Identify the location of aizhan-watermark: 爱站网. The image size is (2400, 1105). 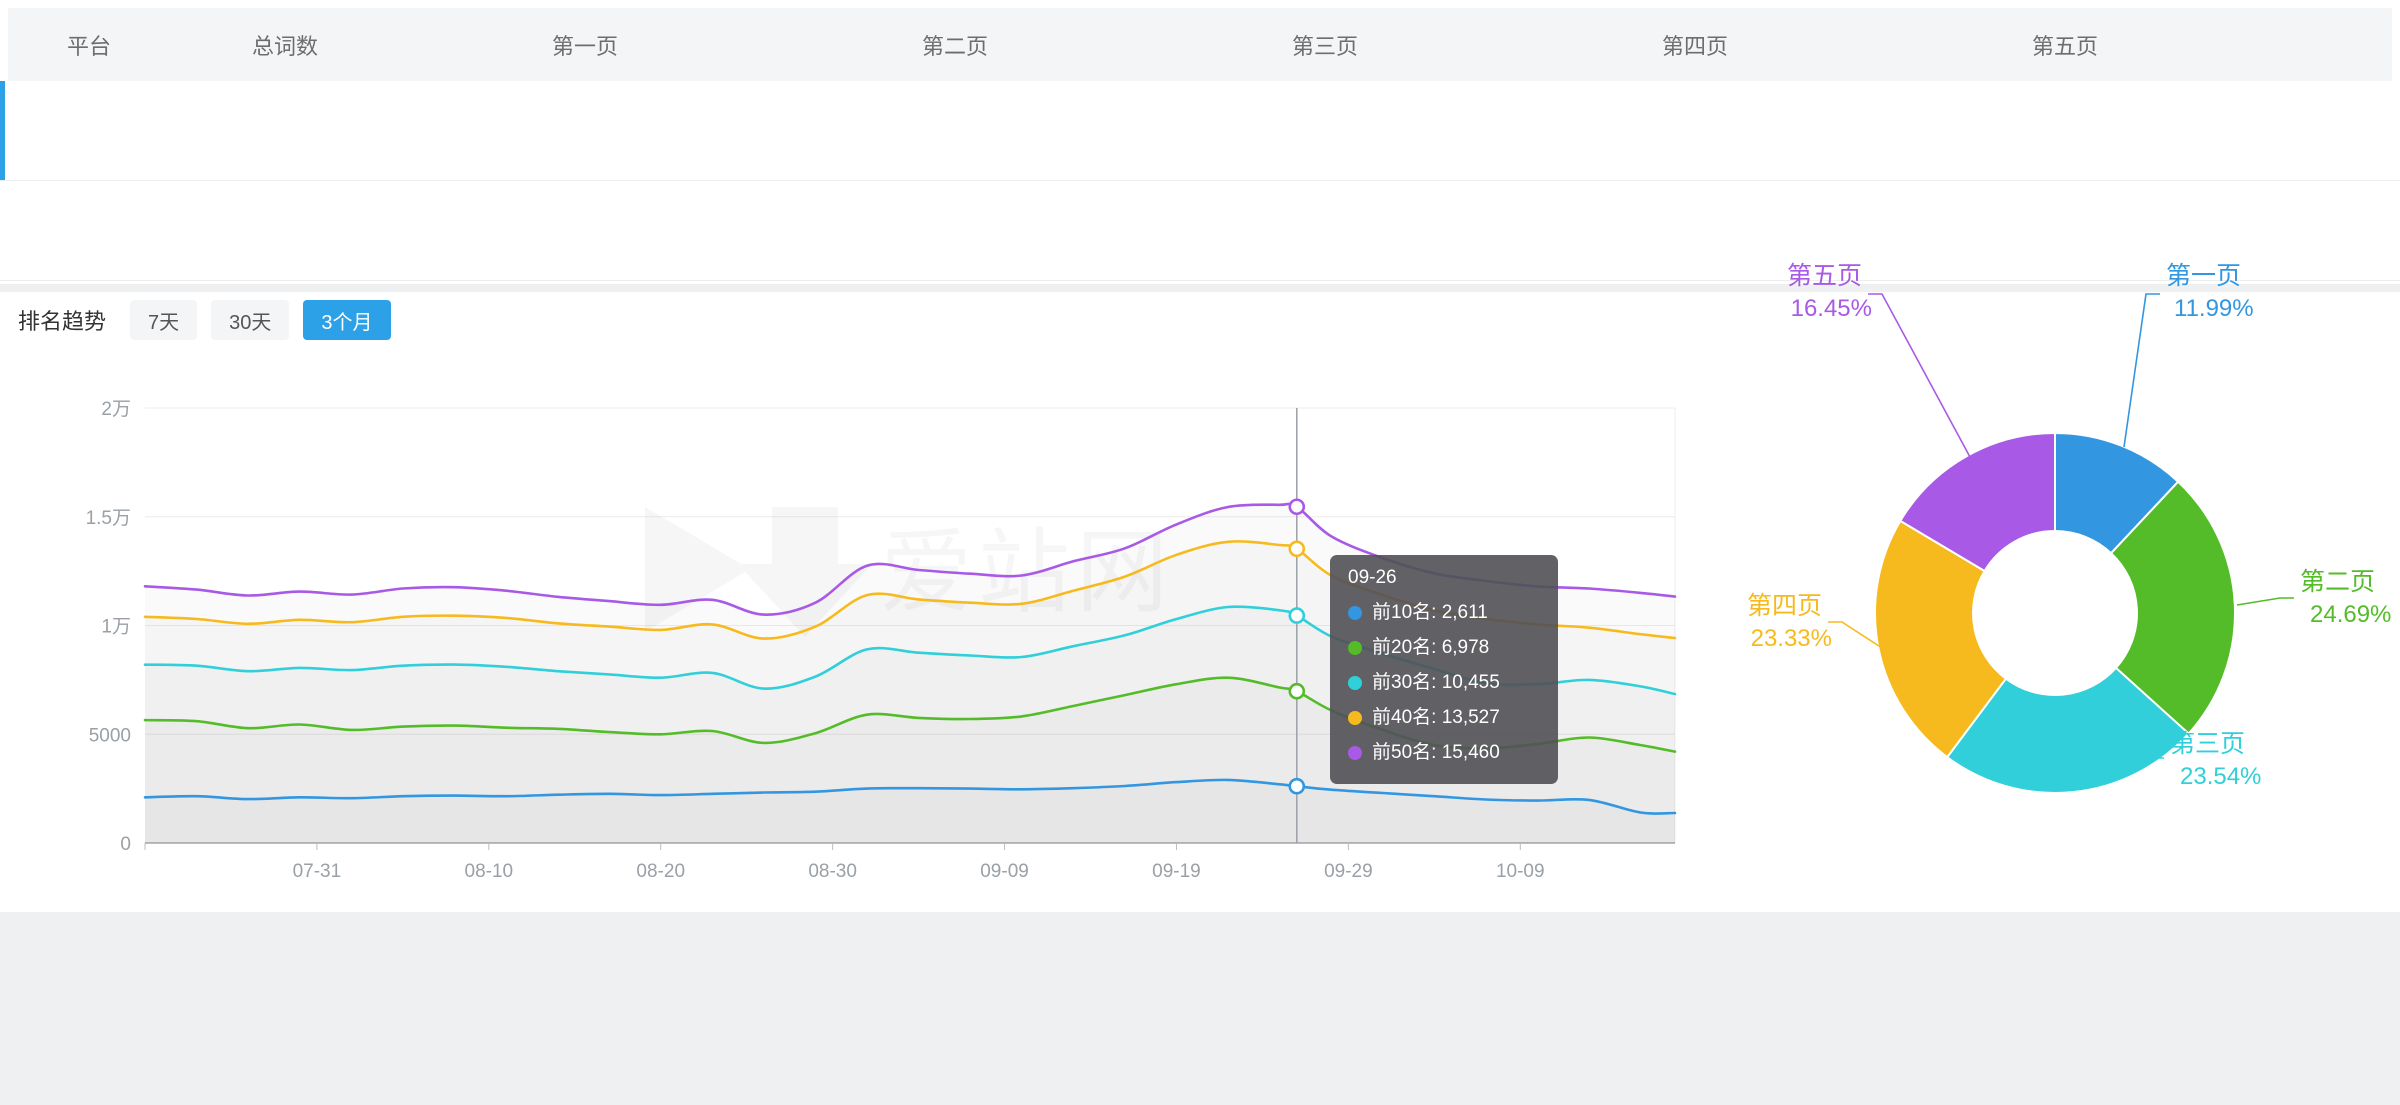
(909, 572).